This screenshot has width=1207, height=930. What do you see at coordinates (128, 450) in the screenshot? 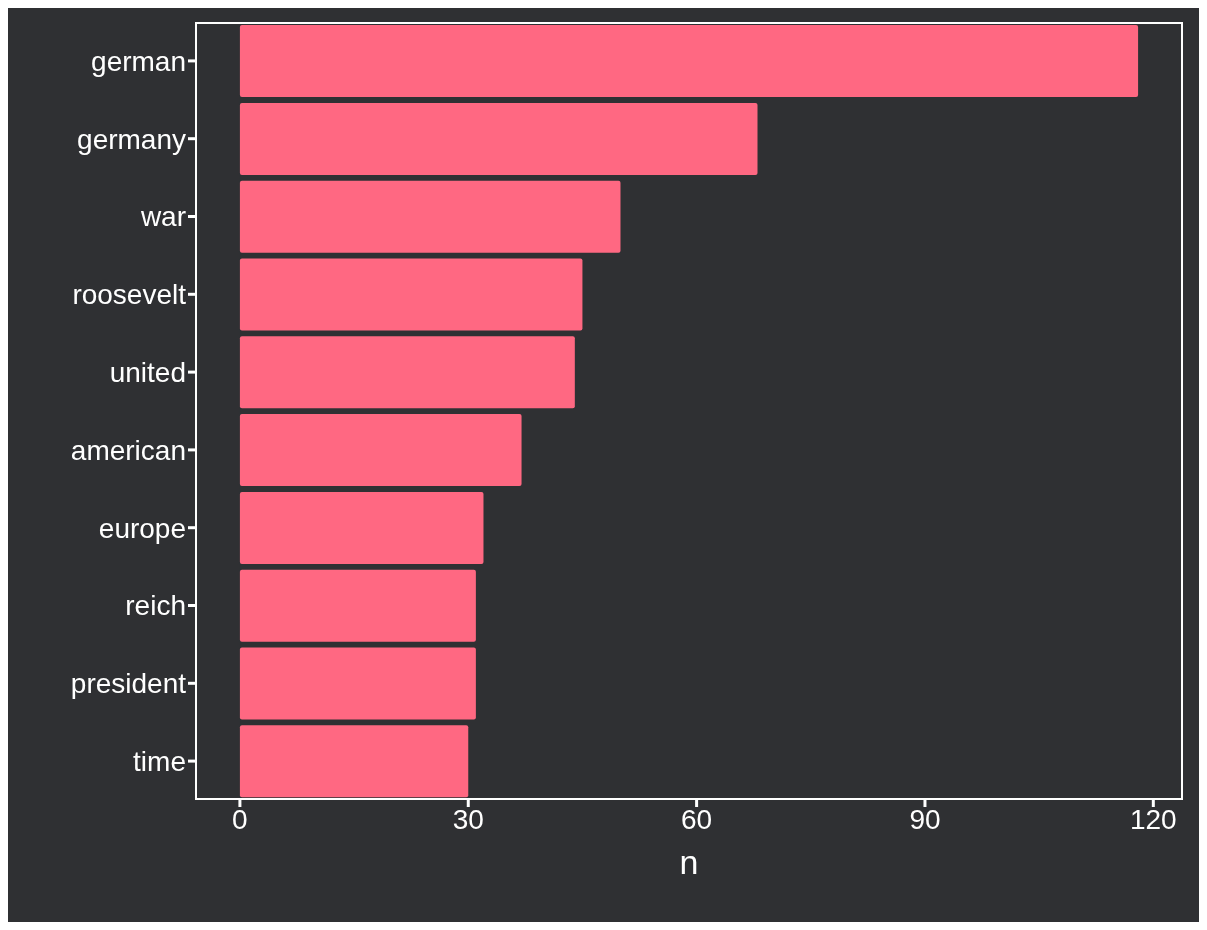
I see `y-tick-label: american` at bounding box center [128, 450].